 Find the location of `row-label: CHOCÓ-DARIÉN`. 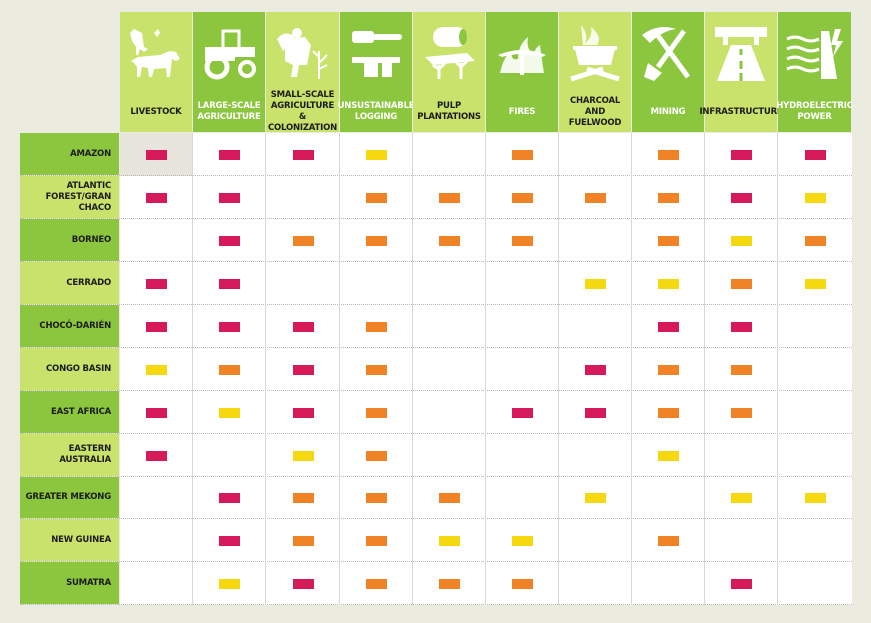

row-label: CHOCÓ-DARIÉN is located at coordinates (69, 326).